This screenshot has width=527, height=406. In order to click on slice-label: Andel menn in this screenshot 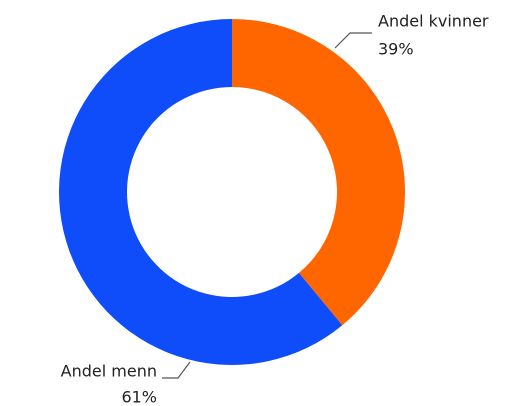, I will do `click(109, 371)`.